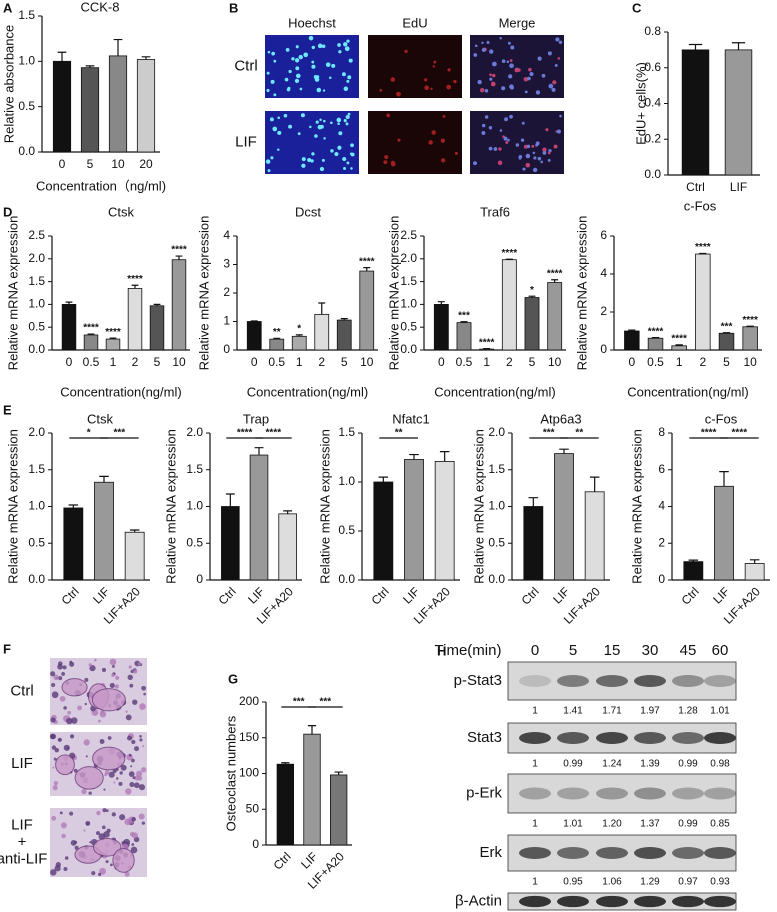 The height and width of the screenshot is (912, 777). What do you see at coordinates (603, 273) in the screenshot?
I see `y-tick-label: 4` at bounding box center [603, 273].